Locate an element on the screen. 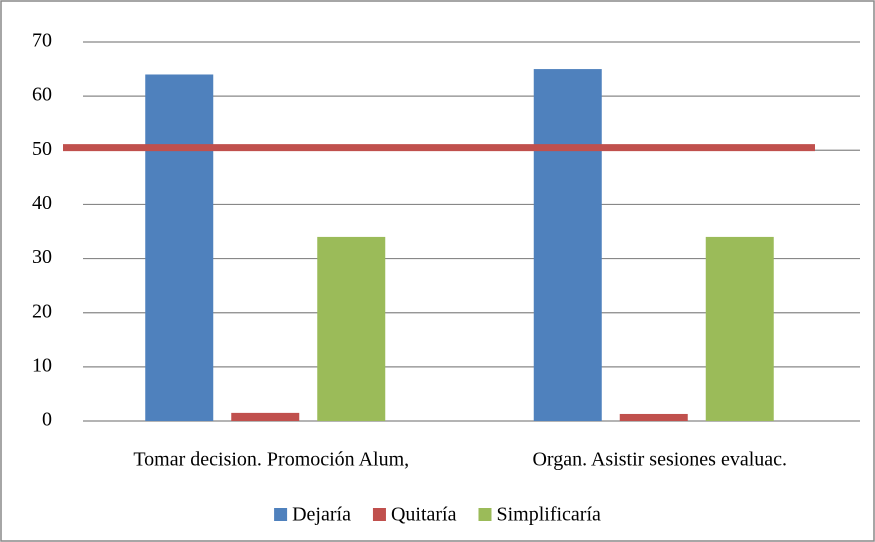 The image size is (875, 542). x-tick-label: Organ. Asistir sesiones evaluac. is located at coordinates (659, 460).